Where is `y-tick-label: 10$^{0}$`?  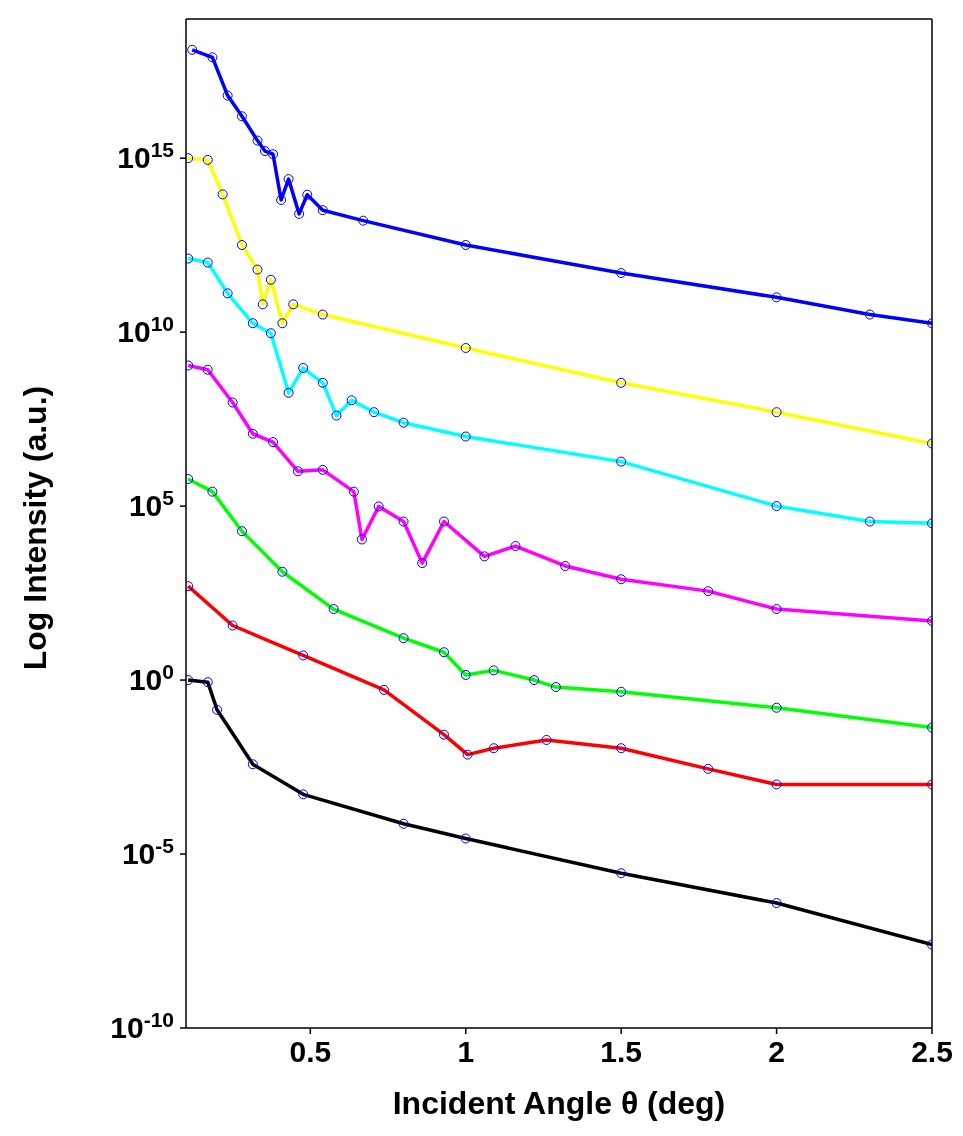 y-tick-label: 10$^{0}$ is located at coordinates (151, 678).